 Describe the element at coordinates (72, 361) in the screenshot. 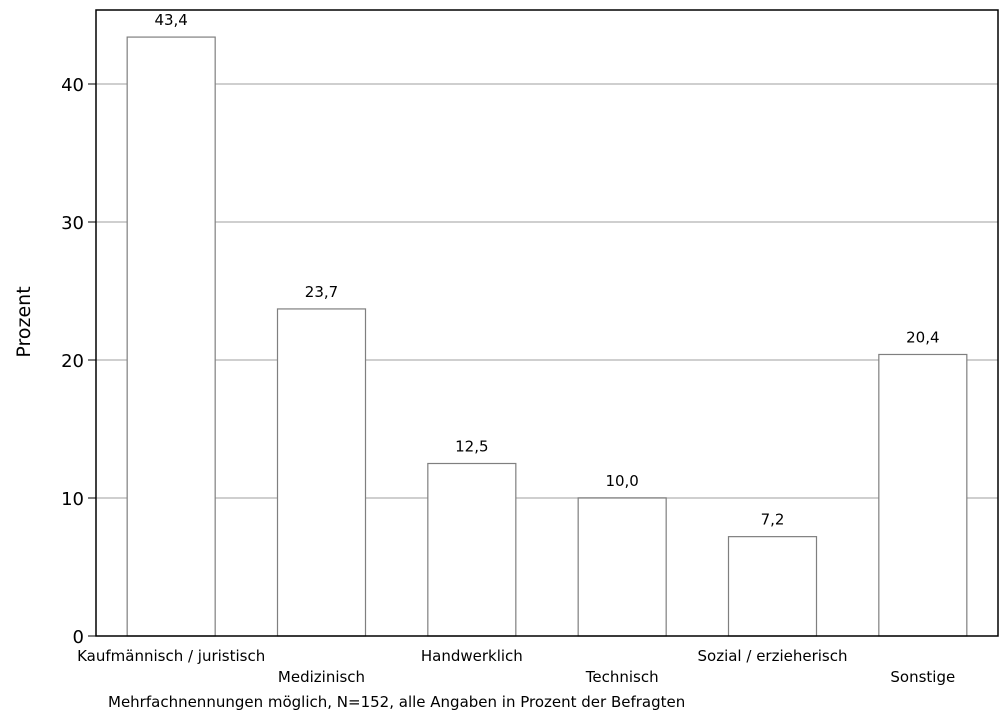

I see `y-tick-label: 20` at that location.